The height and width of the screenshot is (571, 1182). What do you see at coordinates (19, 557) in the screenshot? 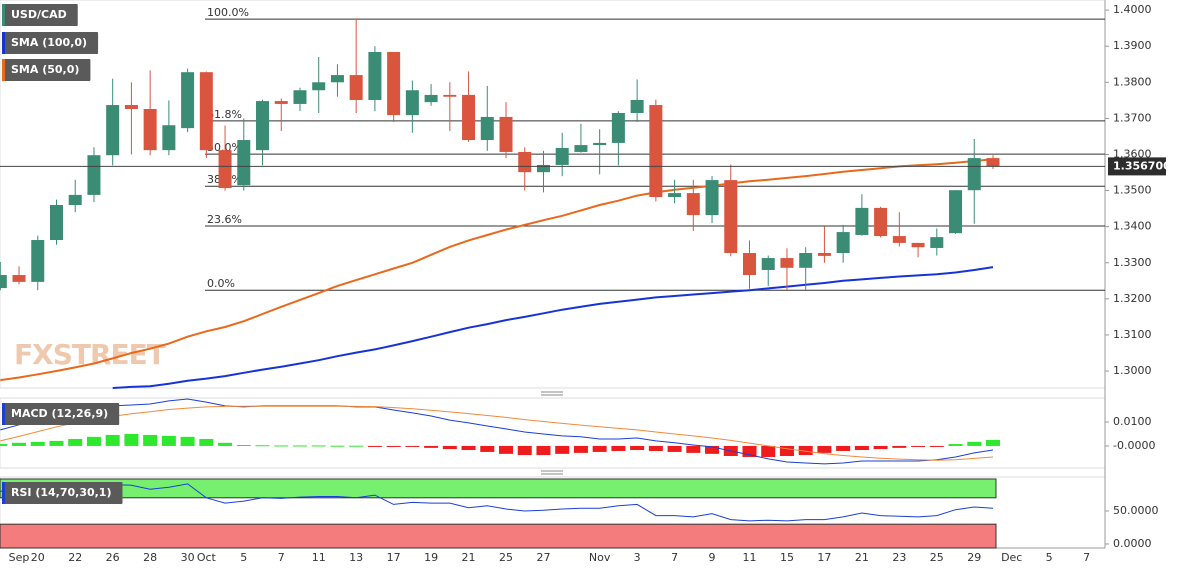
I see `x-tick-label: Sep` at bounding box center [19, 557].